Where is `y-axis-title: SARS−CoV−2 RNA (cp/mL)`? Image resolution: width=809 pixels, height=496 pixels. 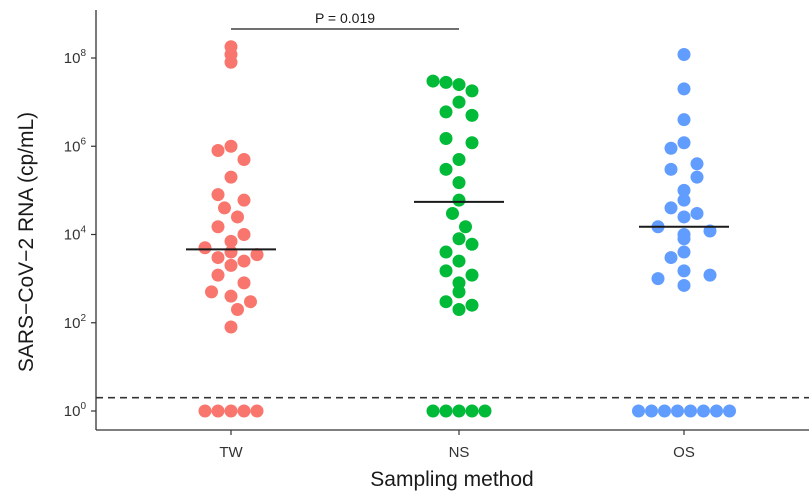 y-axis-title: SARS−CoV−2 RNA (cp/mL) is located at coordinates (26, 242).